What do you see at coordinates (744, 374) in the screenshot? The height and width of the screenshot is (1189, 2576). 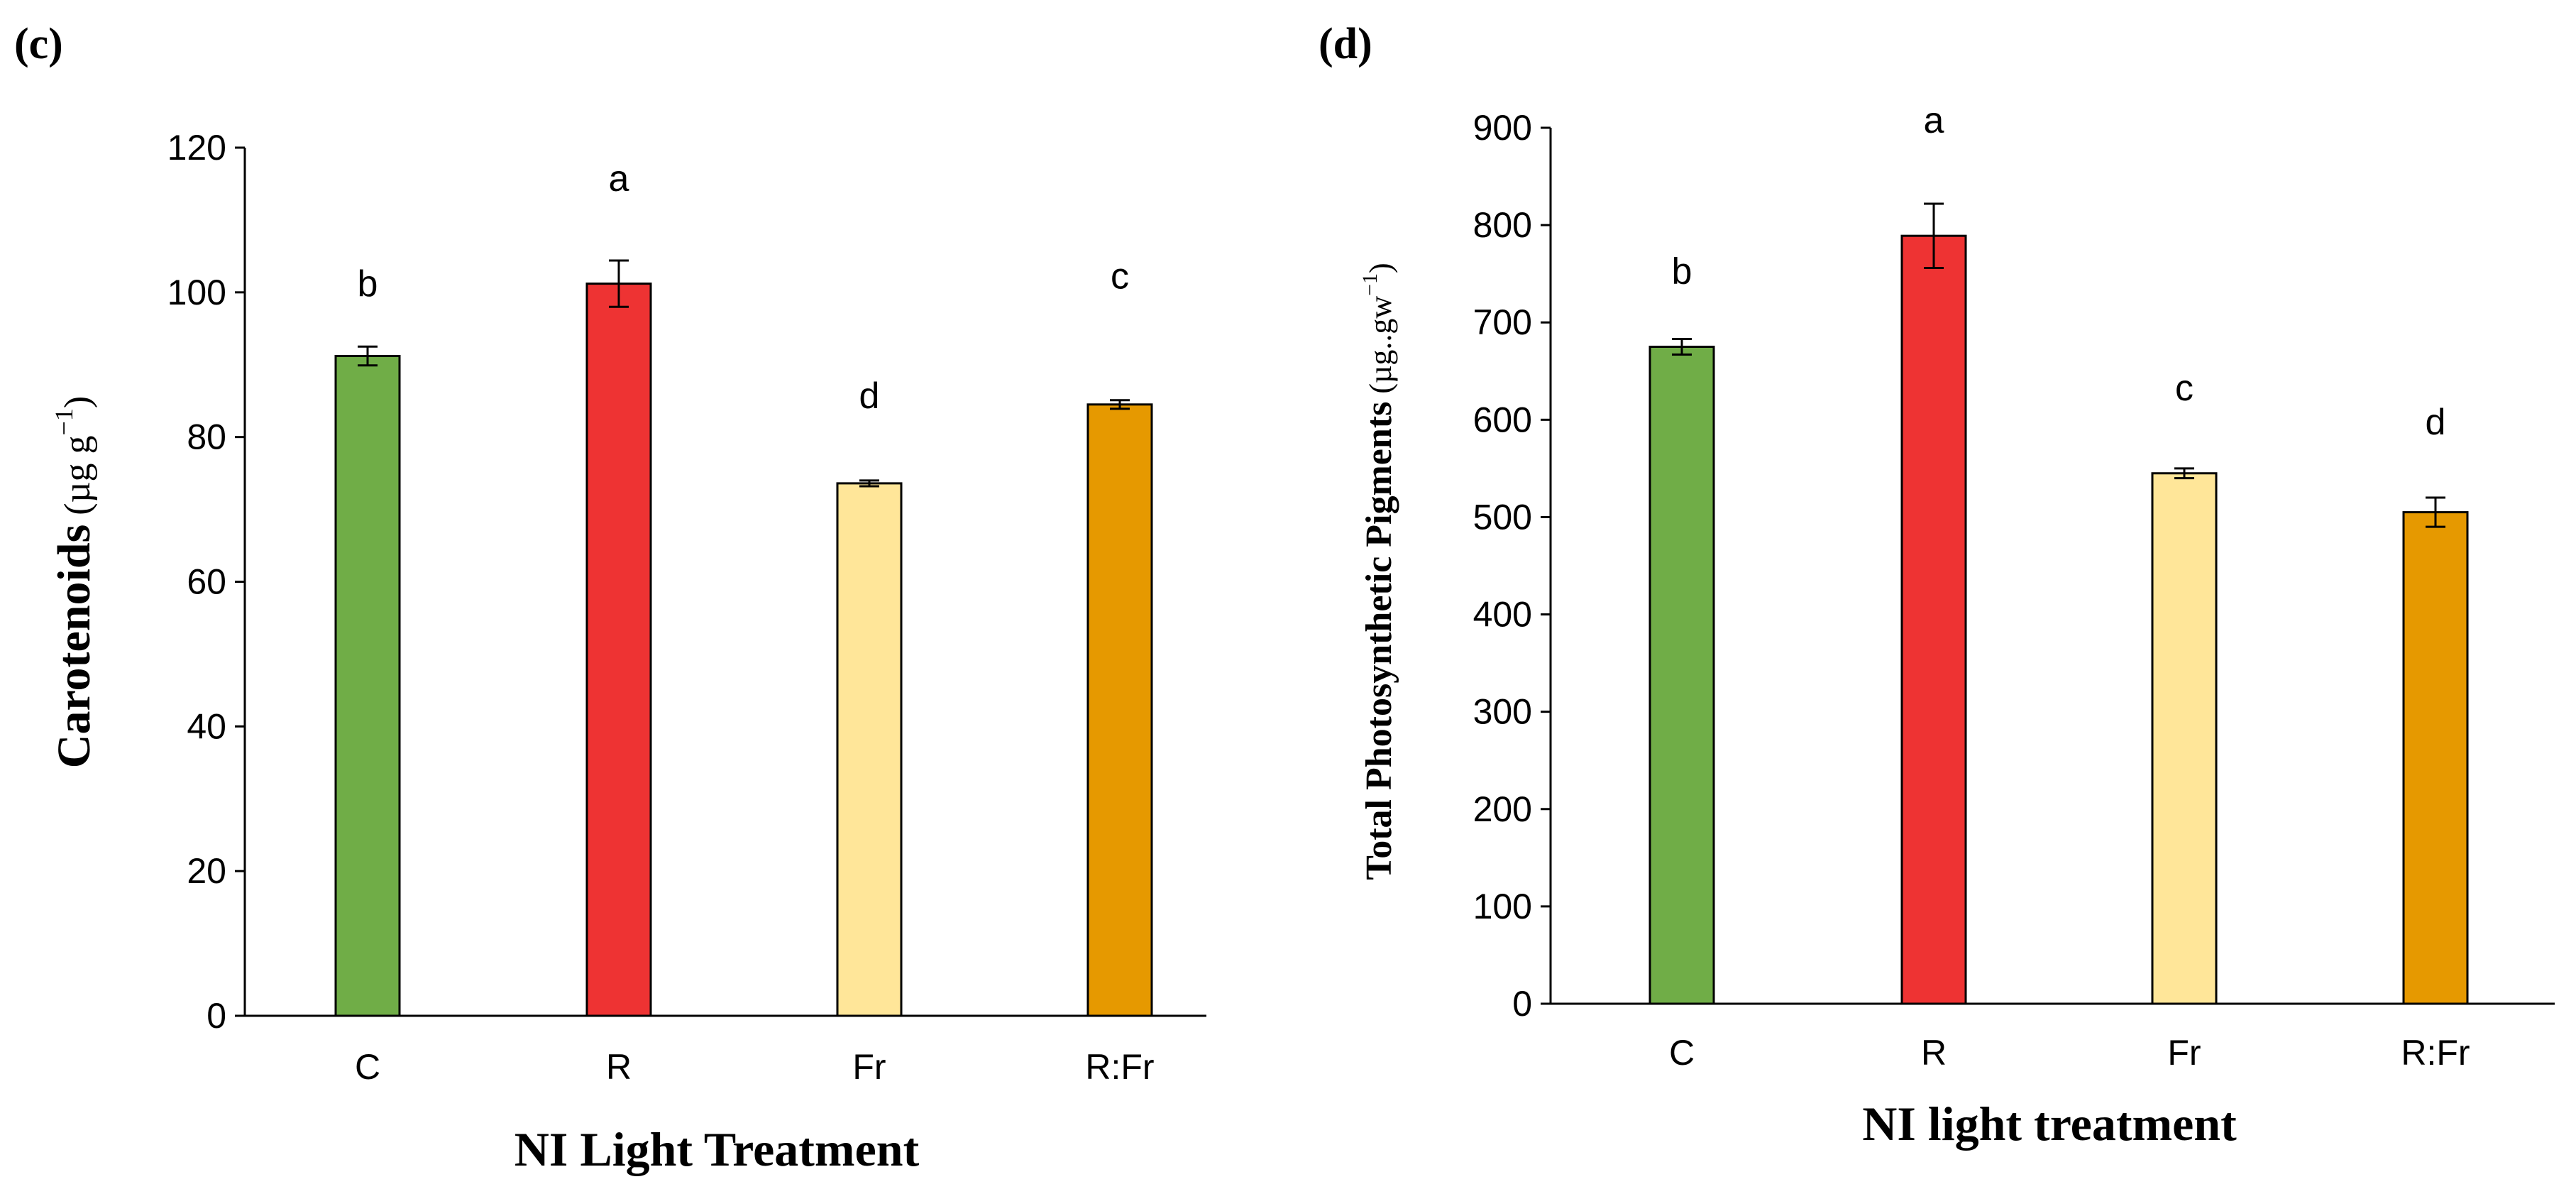 I see `panel-c-error-bars` at bounding box center [744, 374].